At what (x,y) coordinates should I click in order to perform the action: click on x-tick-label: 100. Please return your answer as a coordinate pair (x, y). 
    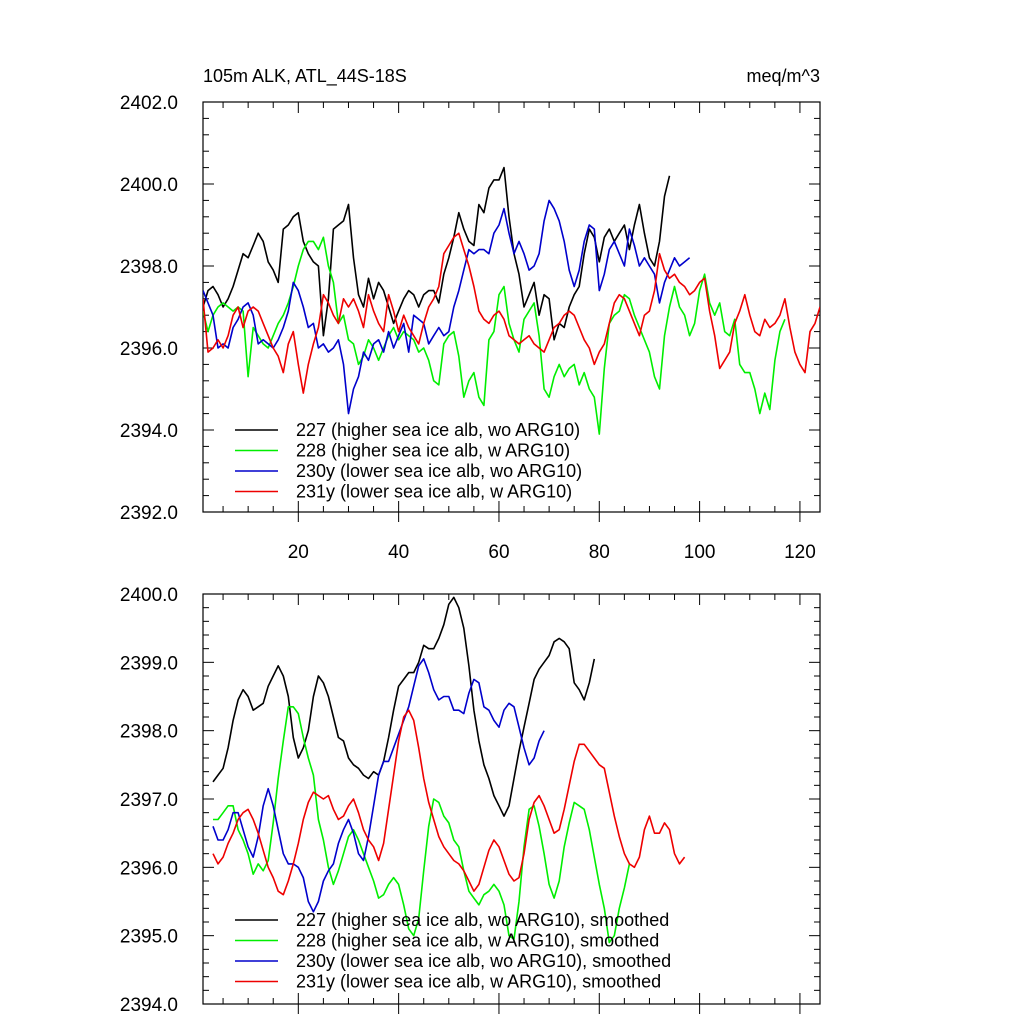
    Looking at the image, I should click on (700, 552).